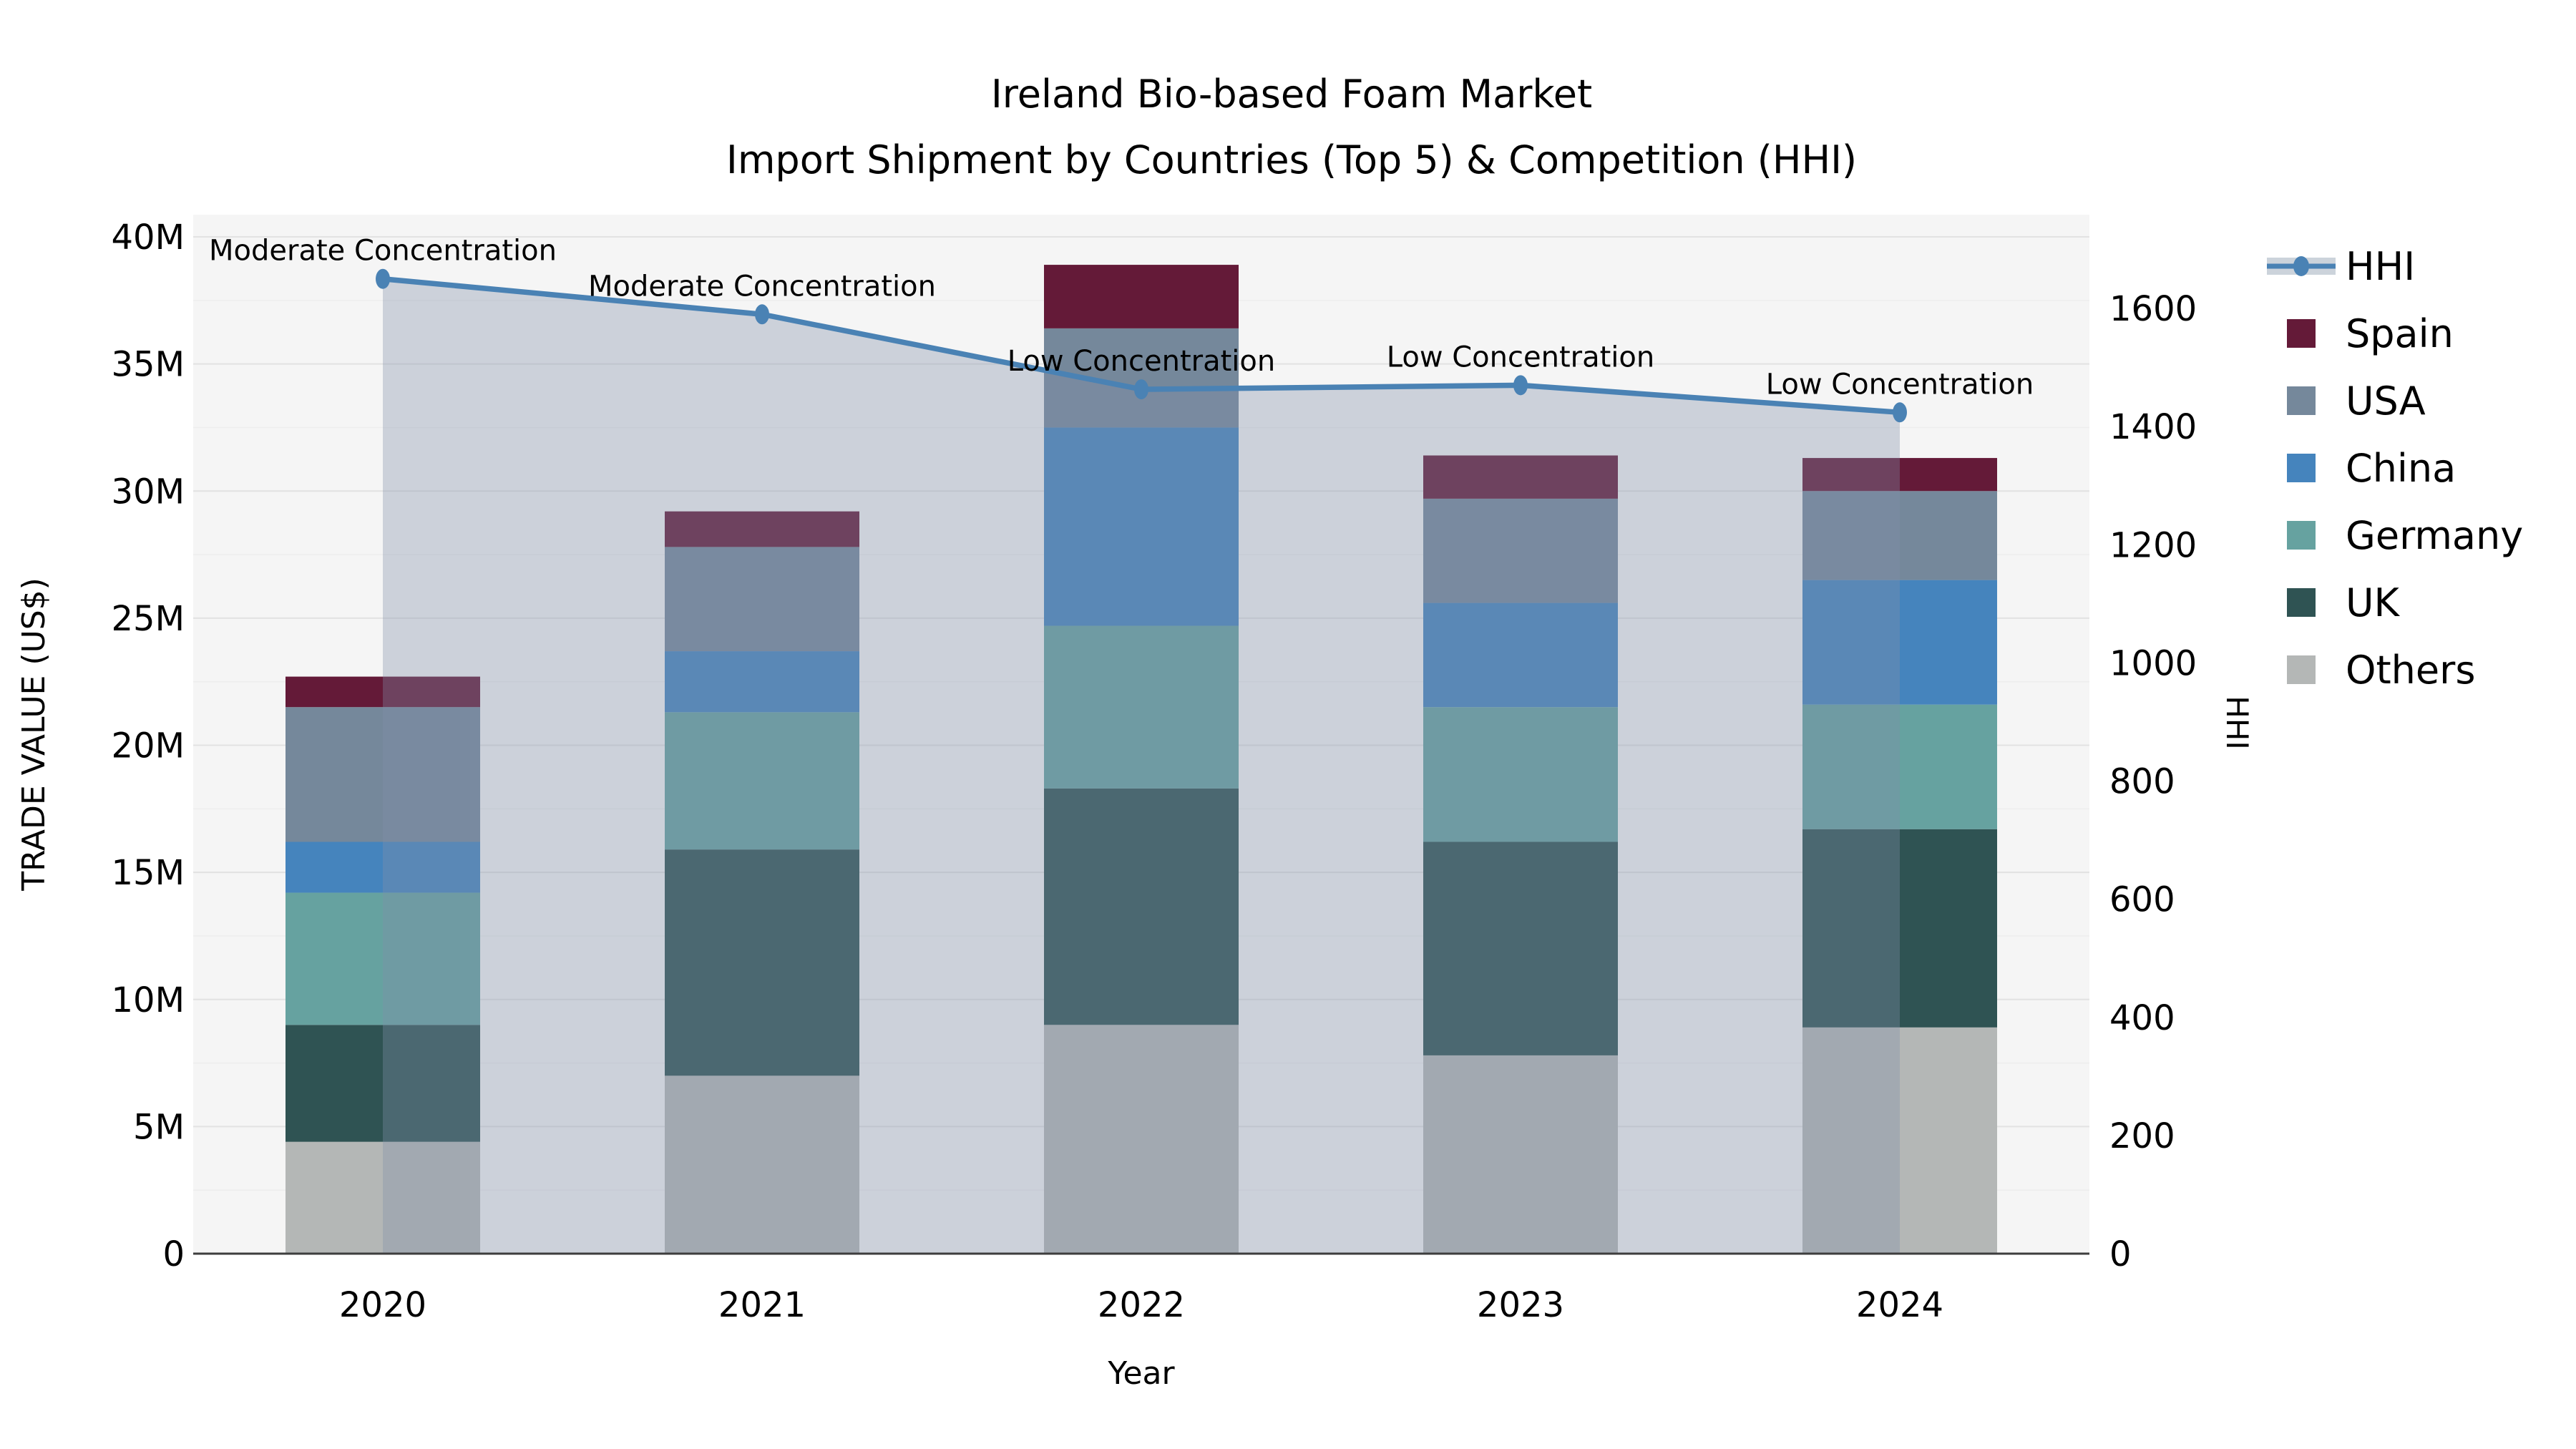 The width and height of the screenshot is (2576, 1449). I want to click on hhi-marker-2024, so click(1900, 412).